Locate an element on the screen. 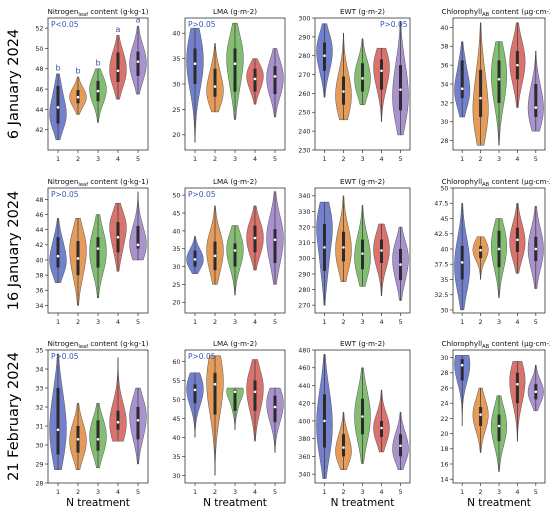  title-main: Nitrogen is located at coordinates (62, 343).